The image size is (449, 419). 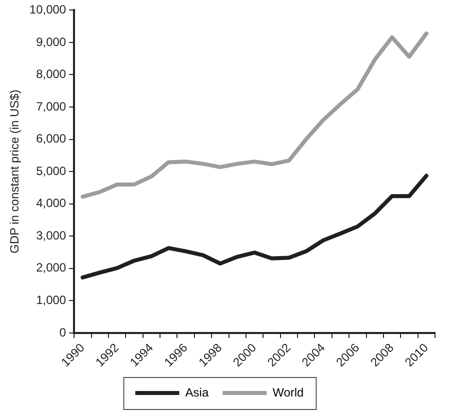 I want to click on y-tick-label: 10,000, so click(x=47, y=9).